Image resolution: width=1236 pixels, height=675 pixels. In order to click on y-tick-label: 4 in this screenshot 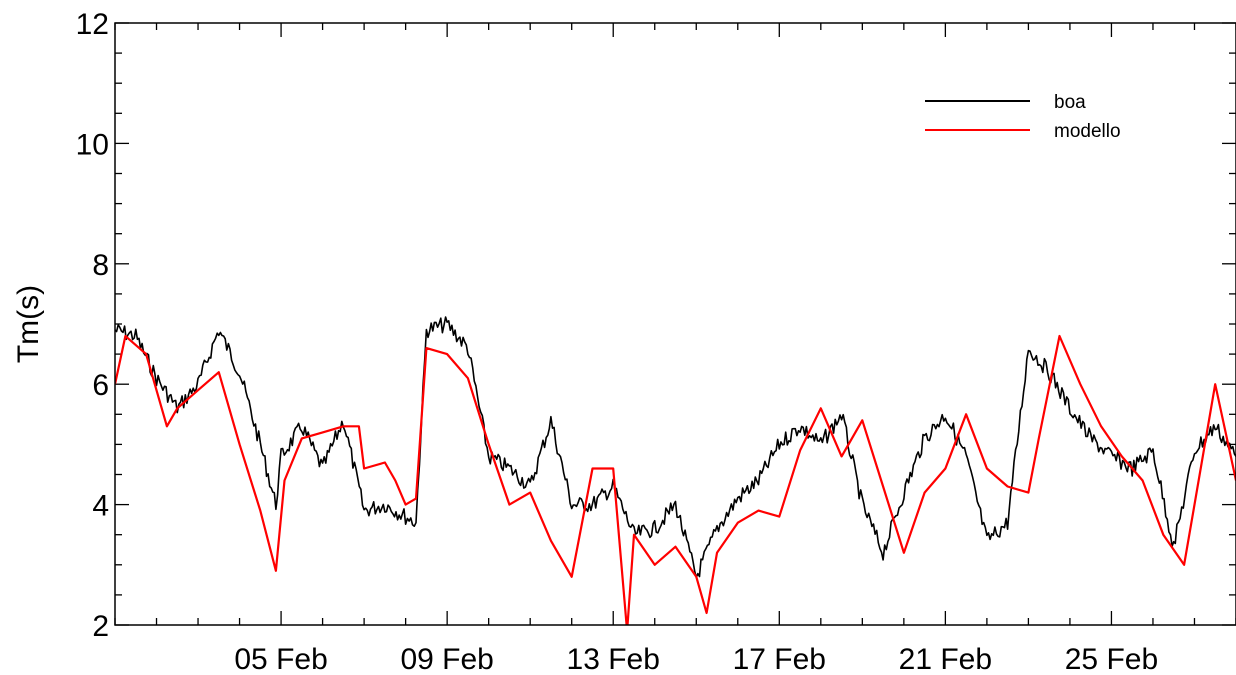, I will do `click(100, 506)`.